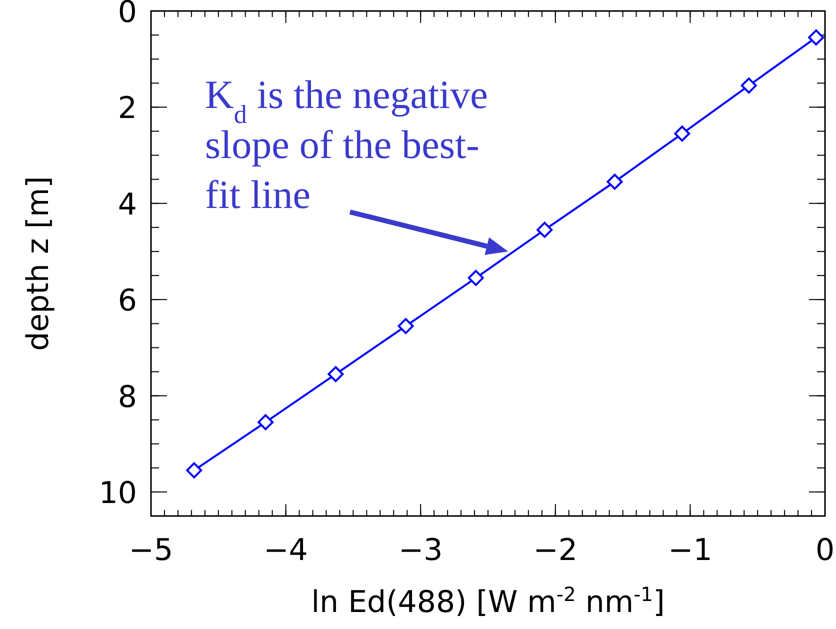 The width and height of the screenshot is (836, 629). Describe the element at coordinates (127, 301) in the screenshot. I see `y-tick-label: 6` at that location.